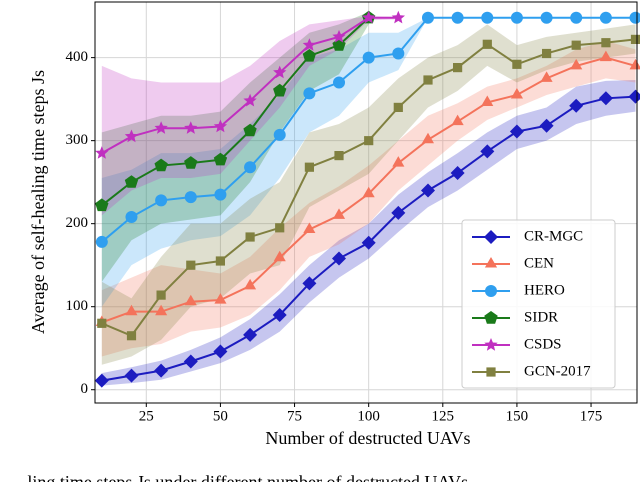 The width and height of the screenshot is (640, 482). What do you see at coordinates (85, 389) in the screenshot?
I see `y-tick-label: 0` at bounding box center [85, 389].